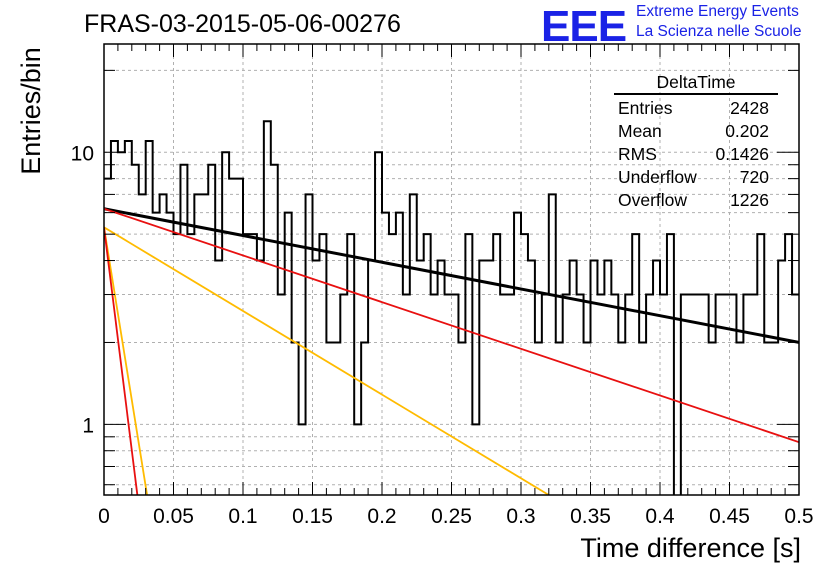 This screenshot has width=836, height=572. Describe the element at coordinates (696, 131) in the screenshot. I see `stats-row: Mean 0.202` at that location.